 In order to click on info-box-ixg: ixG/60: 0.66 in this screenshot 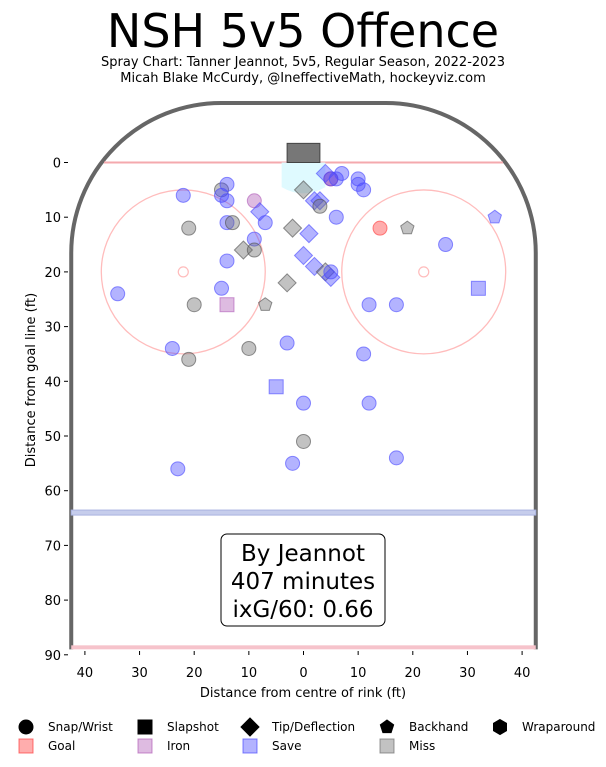, I will do `click(302, 610)`.